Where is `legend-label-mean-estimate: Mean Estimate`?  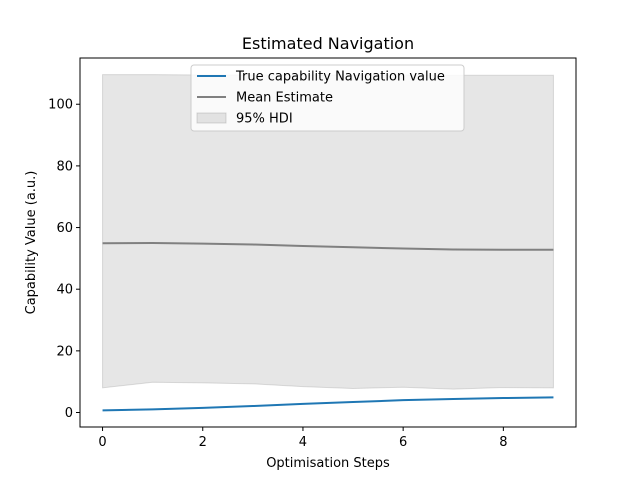 legend-label-mean-estimate: Mean Estimate is located at coordinates (284, 98).